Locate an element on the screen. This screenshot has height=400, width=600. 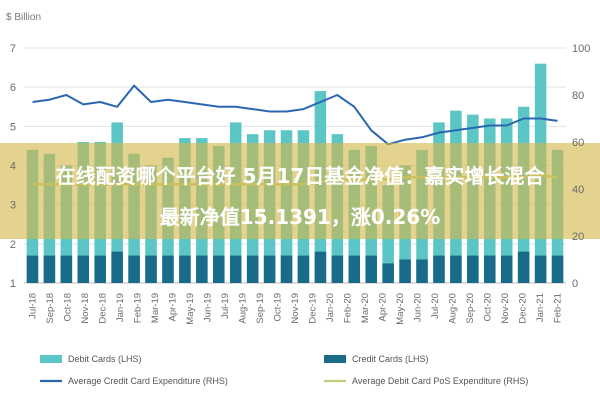
x-tick-label: Apr-19 is located at coordinates (173, 307).